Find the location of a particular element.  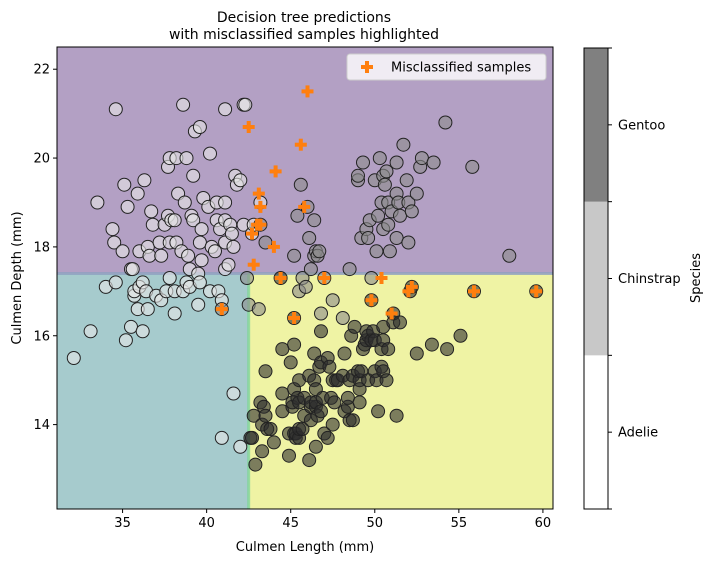

x-tick-label: 50 is located at coordinates (375, 523).